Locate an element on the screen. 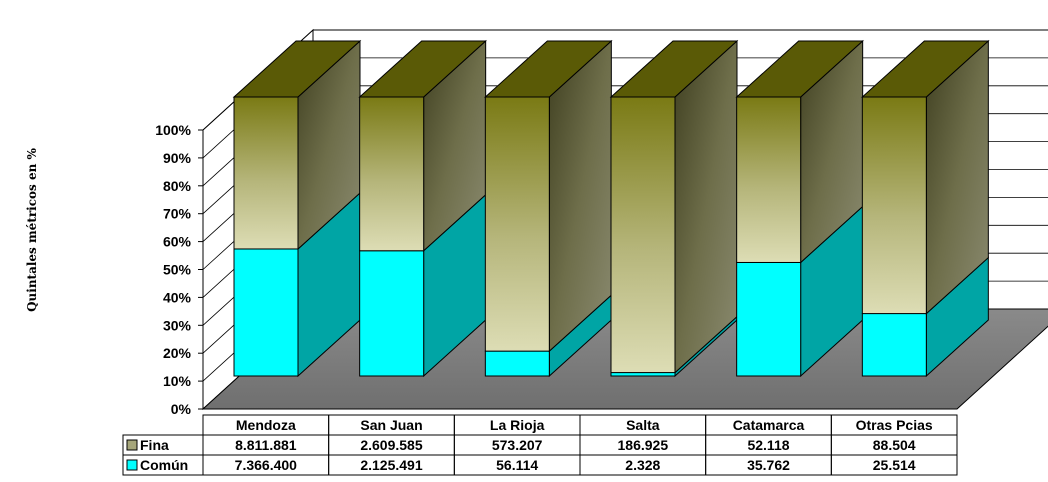  legend-label: Común is located at coordinates (164, 465).